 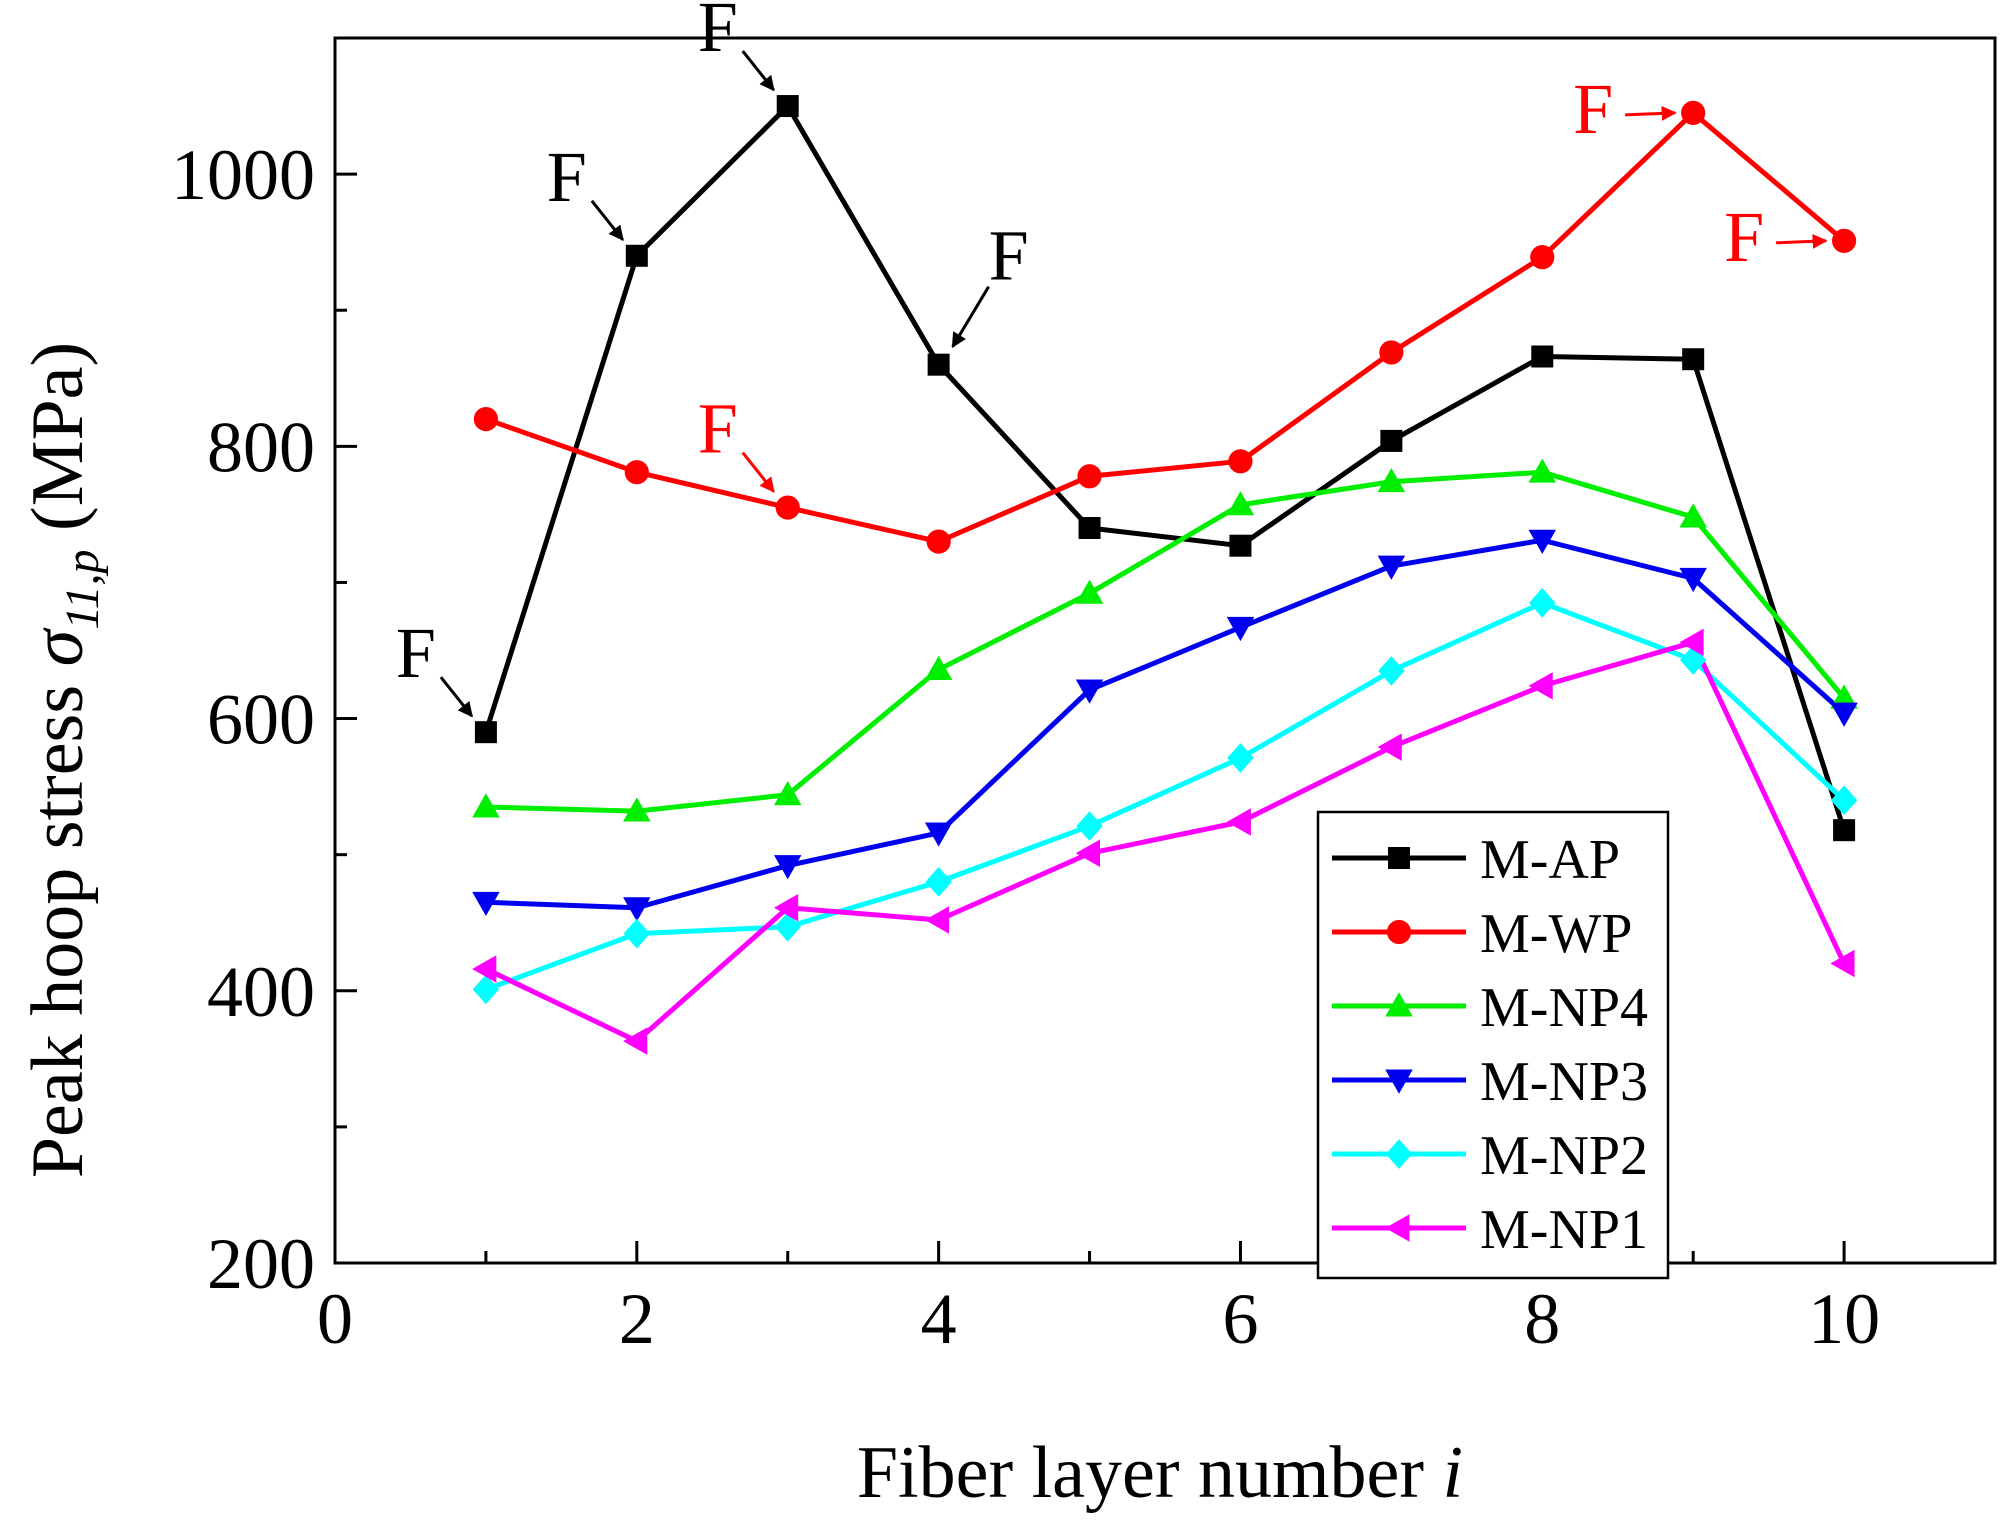 I want to click on legend-item-m-wp: M-WP, so click(x=1482, y=934).